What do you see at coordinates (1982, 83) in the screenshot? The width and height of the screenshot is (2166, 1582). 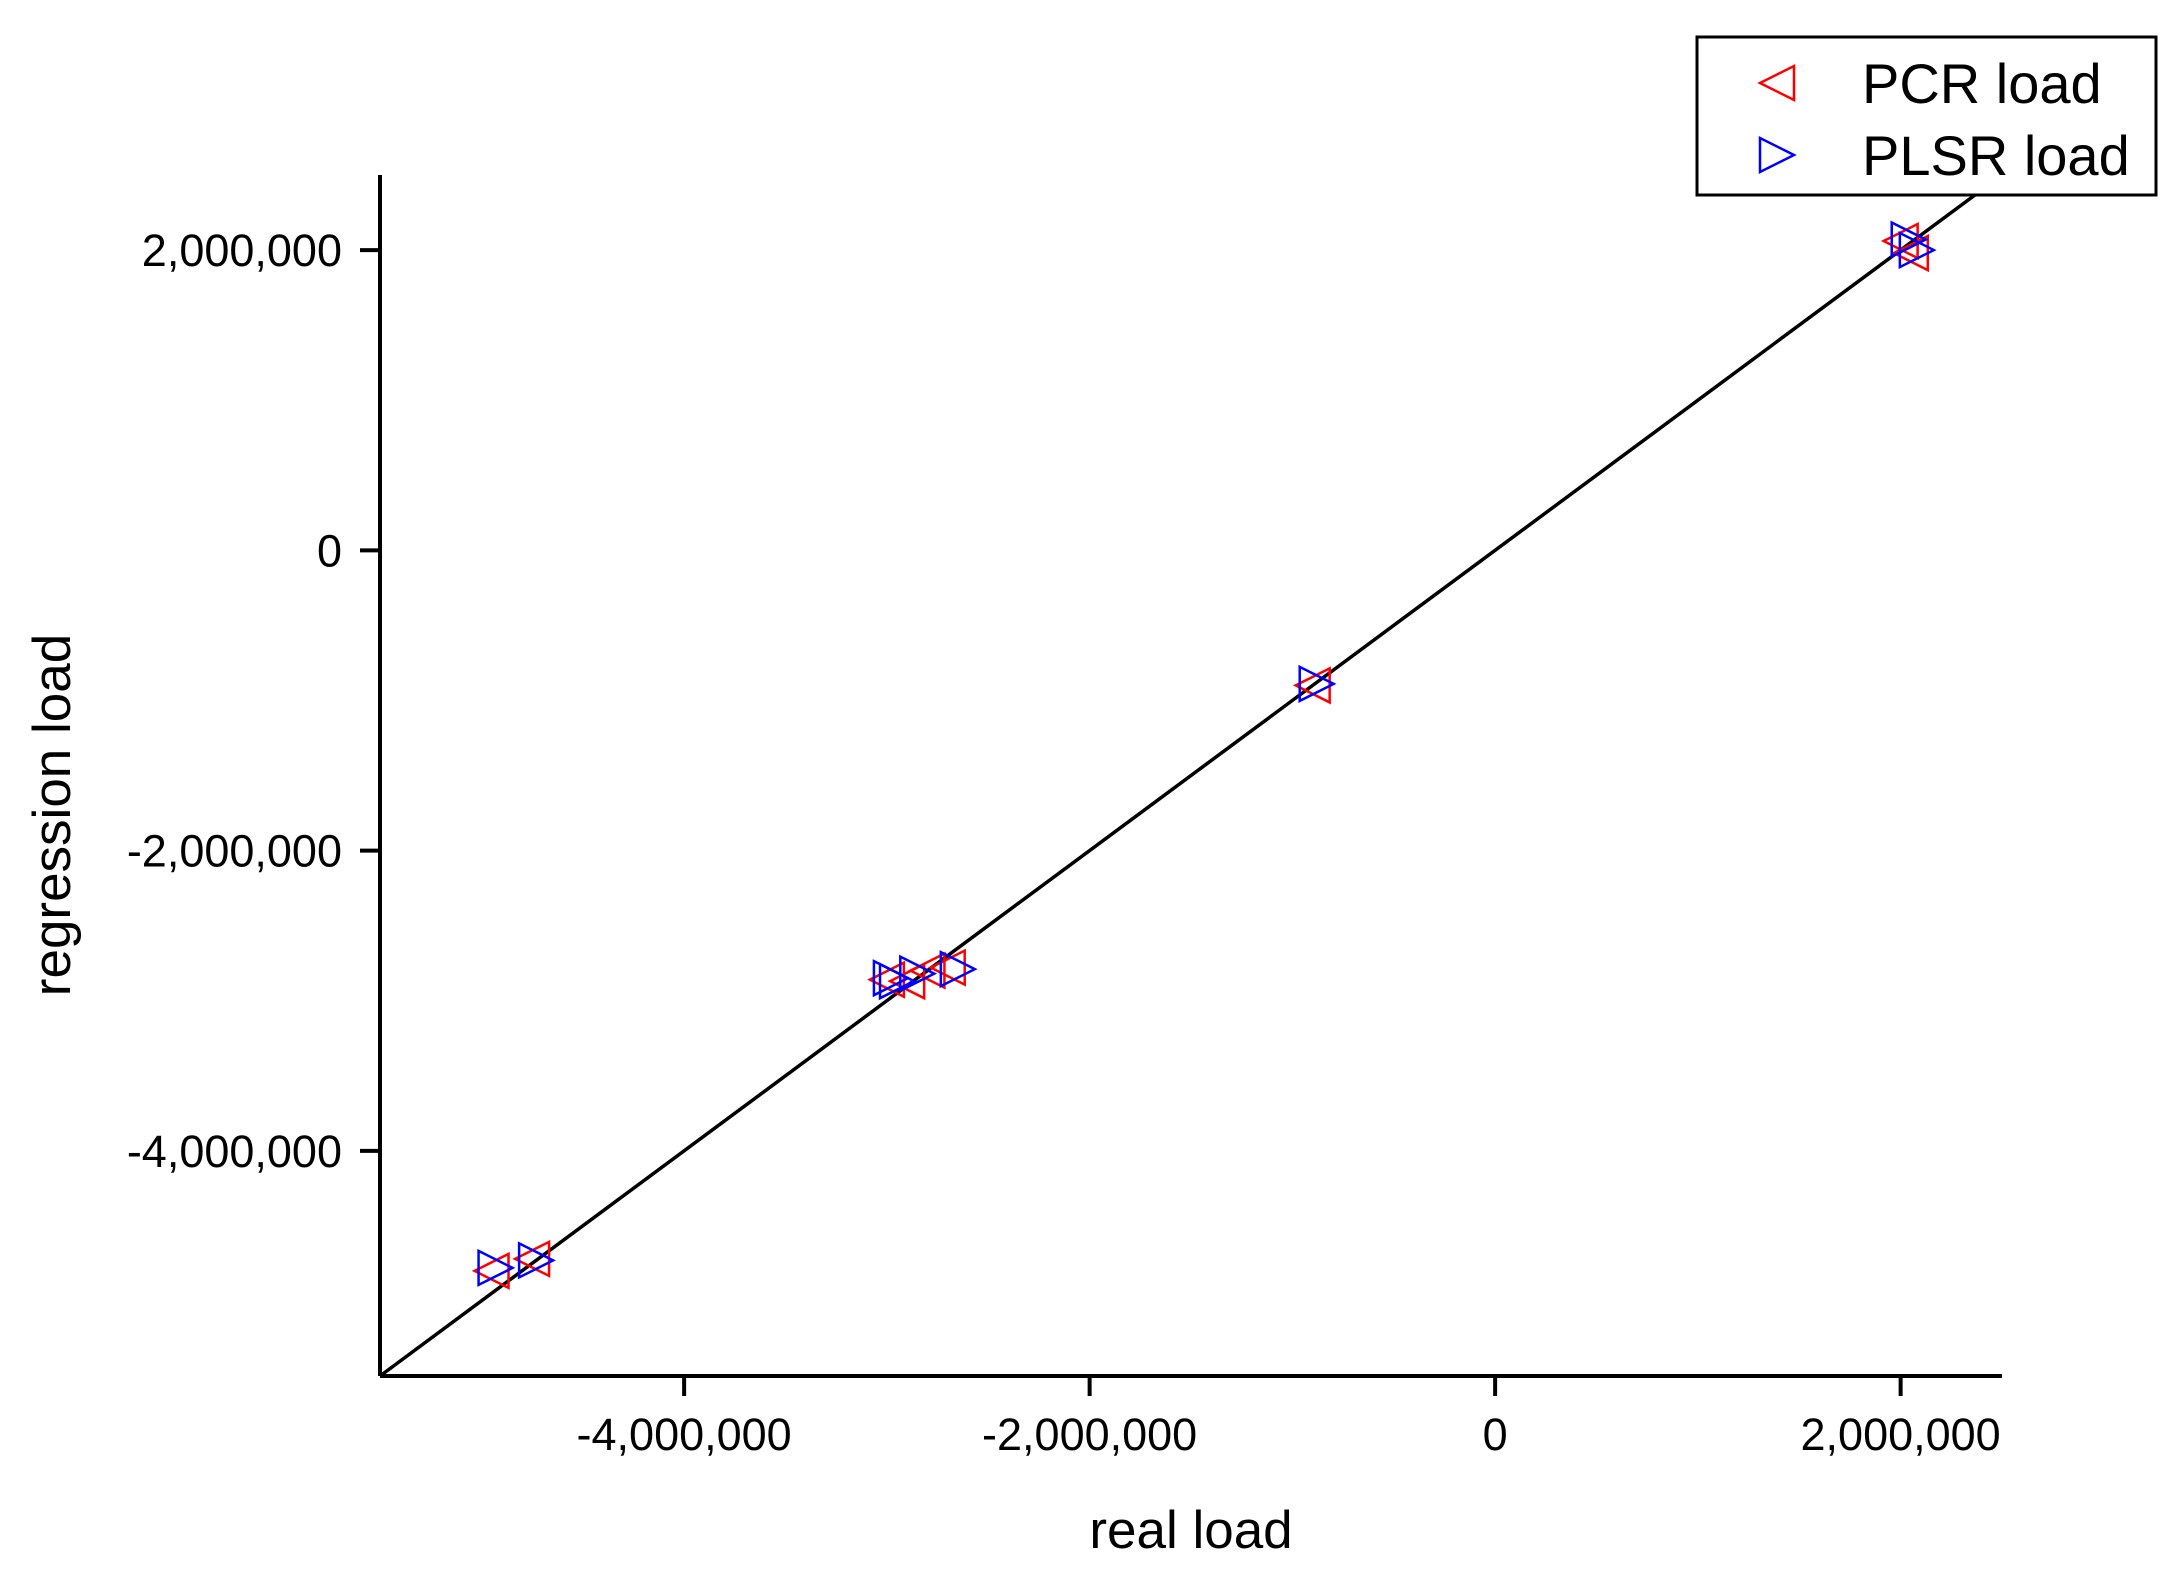 I see `legend-label-pcr: PCR load` at bounding box center [1982, 83].